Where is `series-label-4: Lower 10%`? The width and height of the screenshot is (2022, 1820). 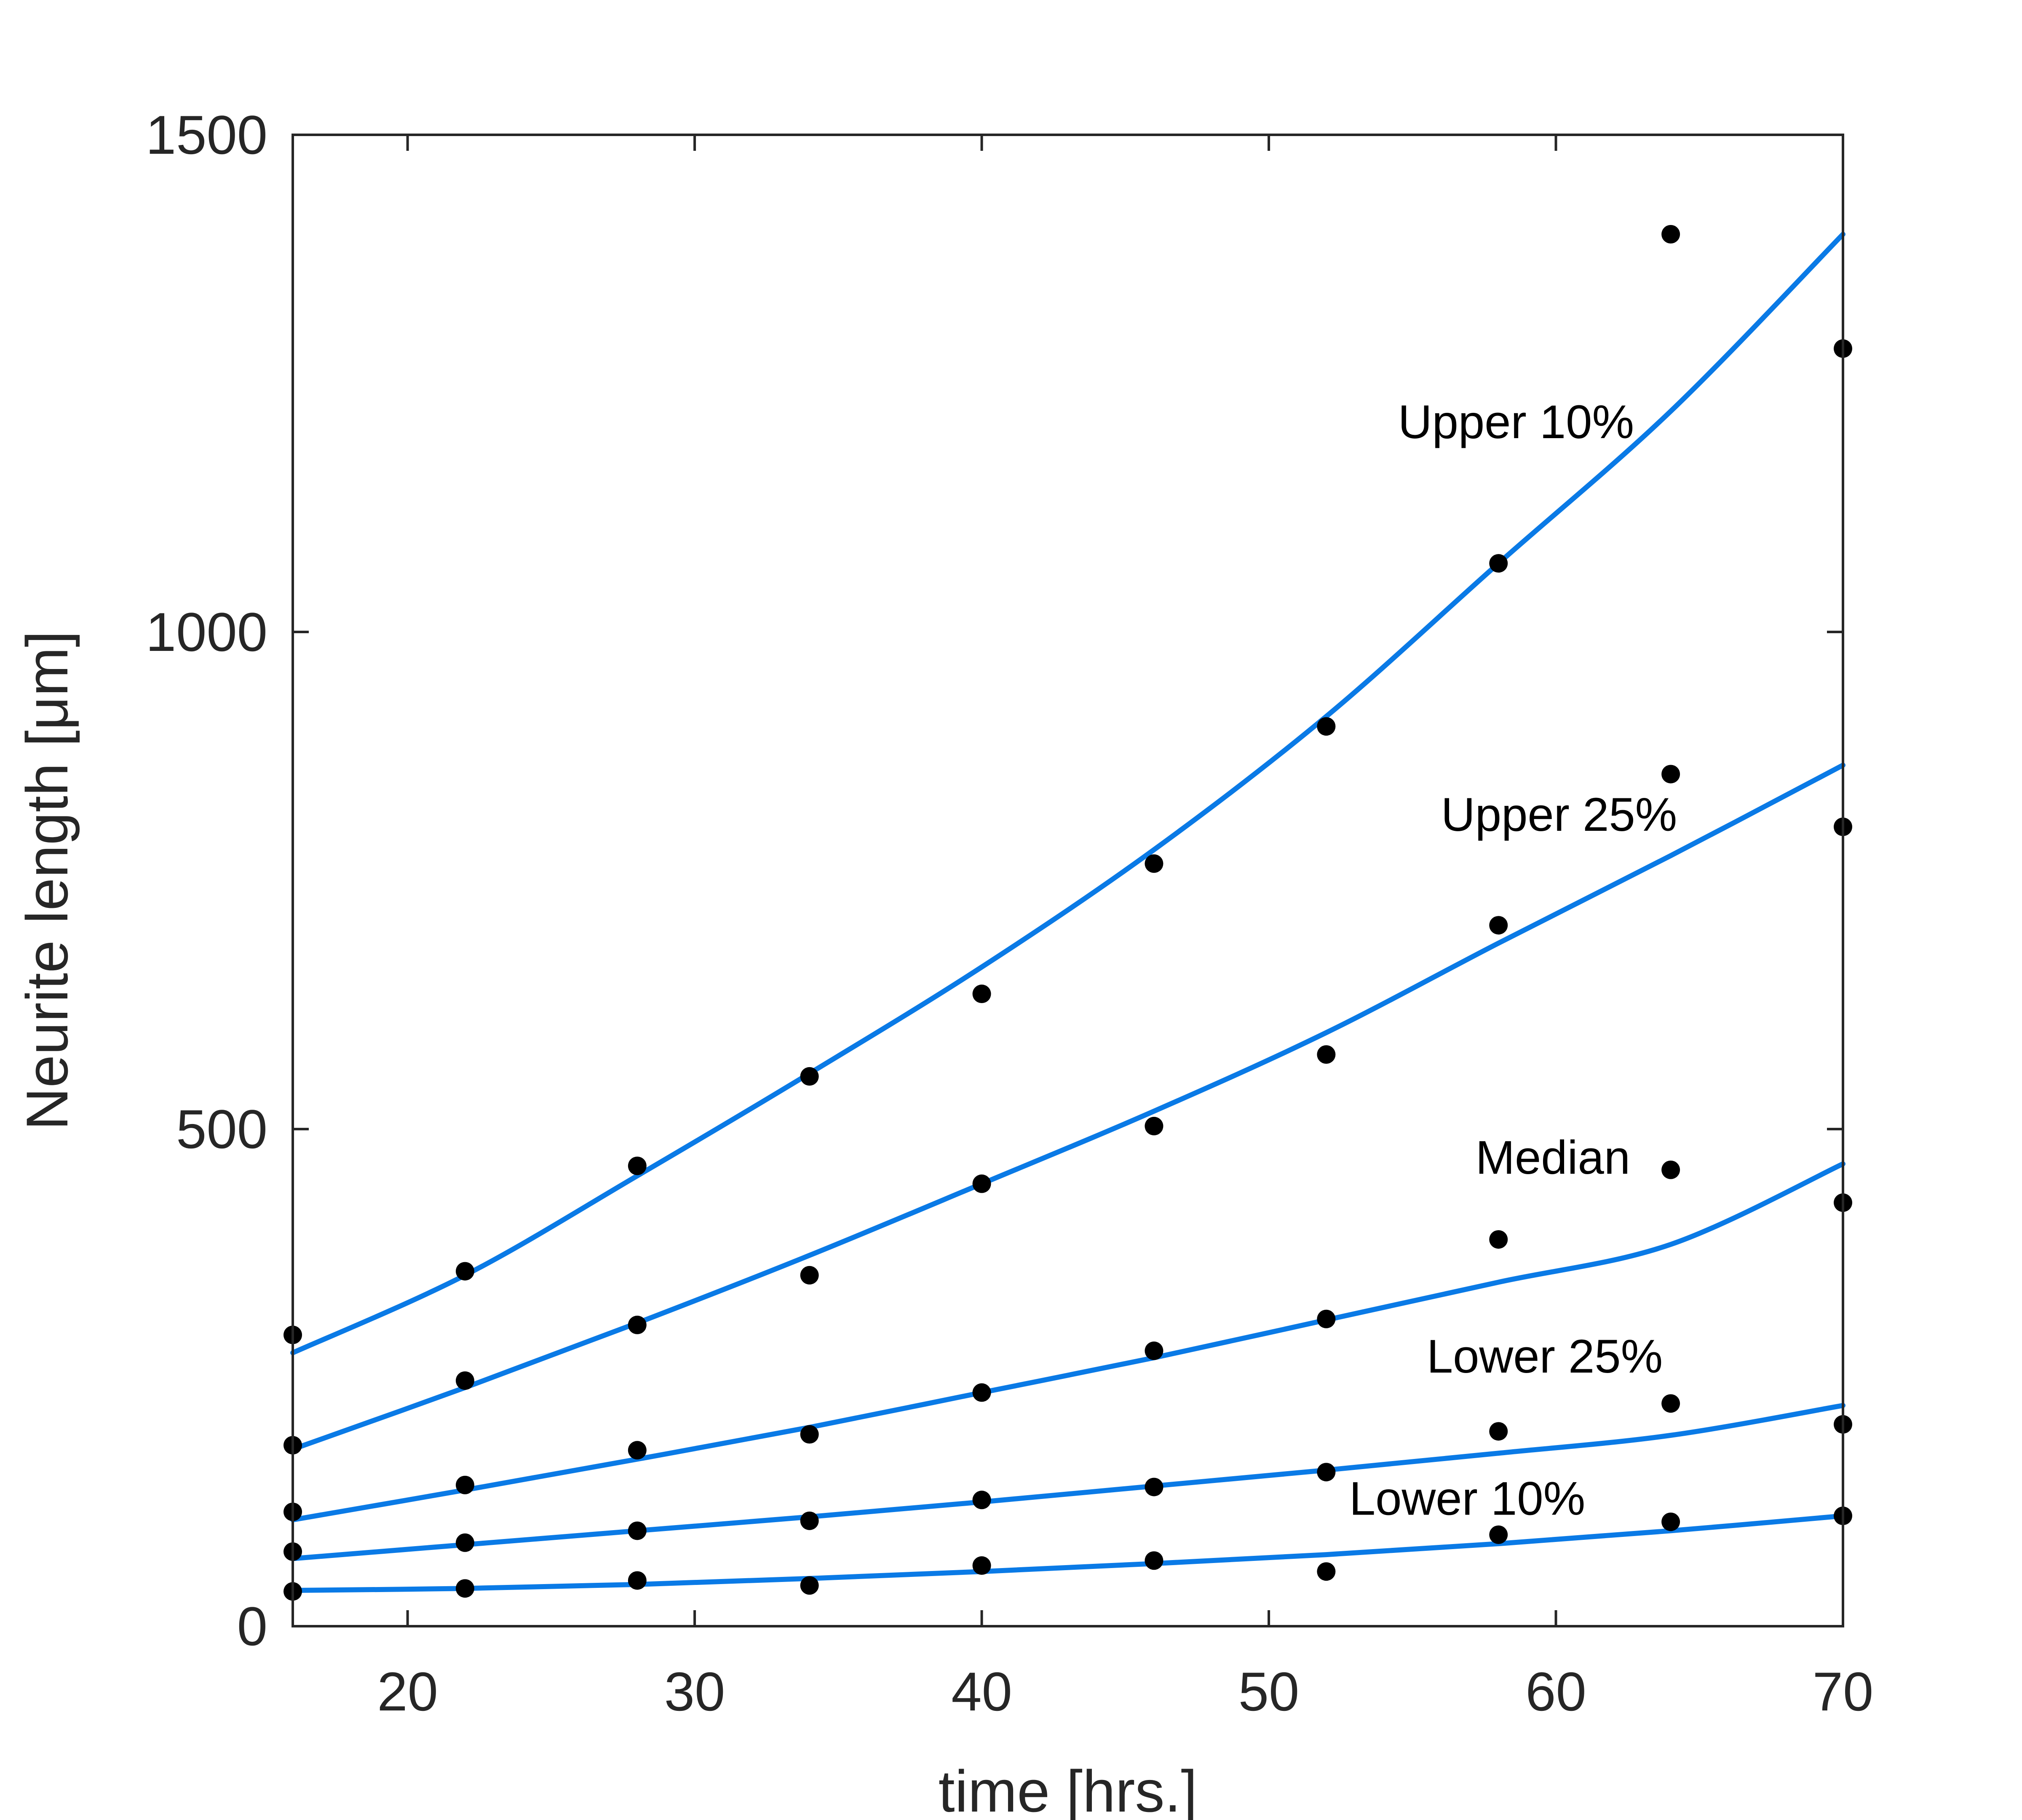 series-label-4: Lower 10% is located at coordinates (1467, 1498).